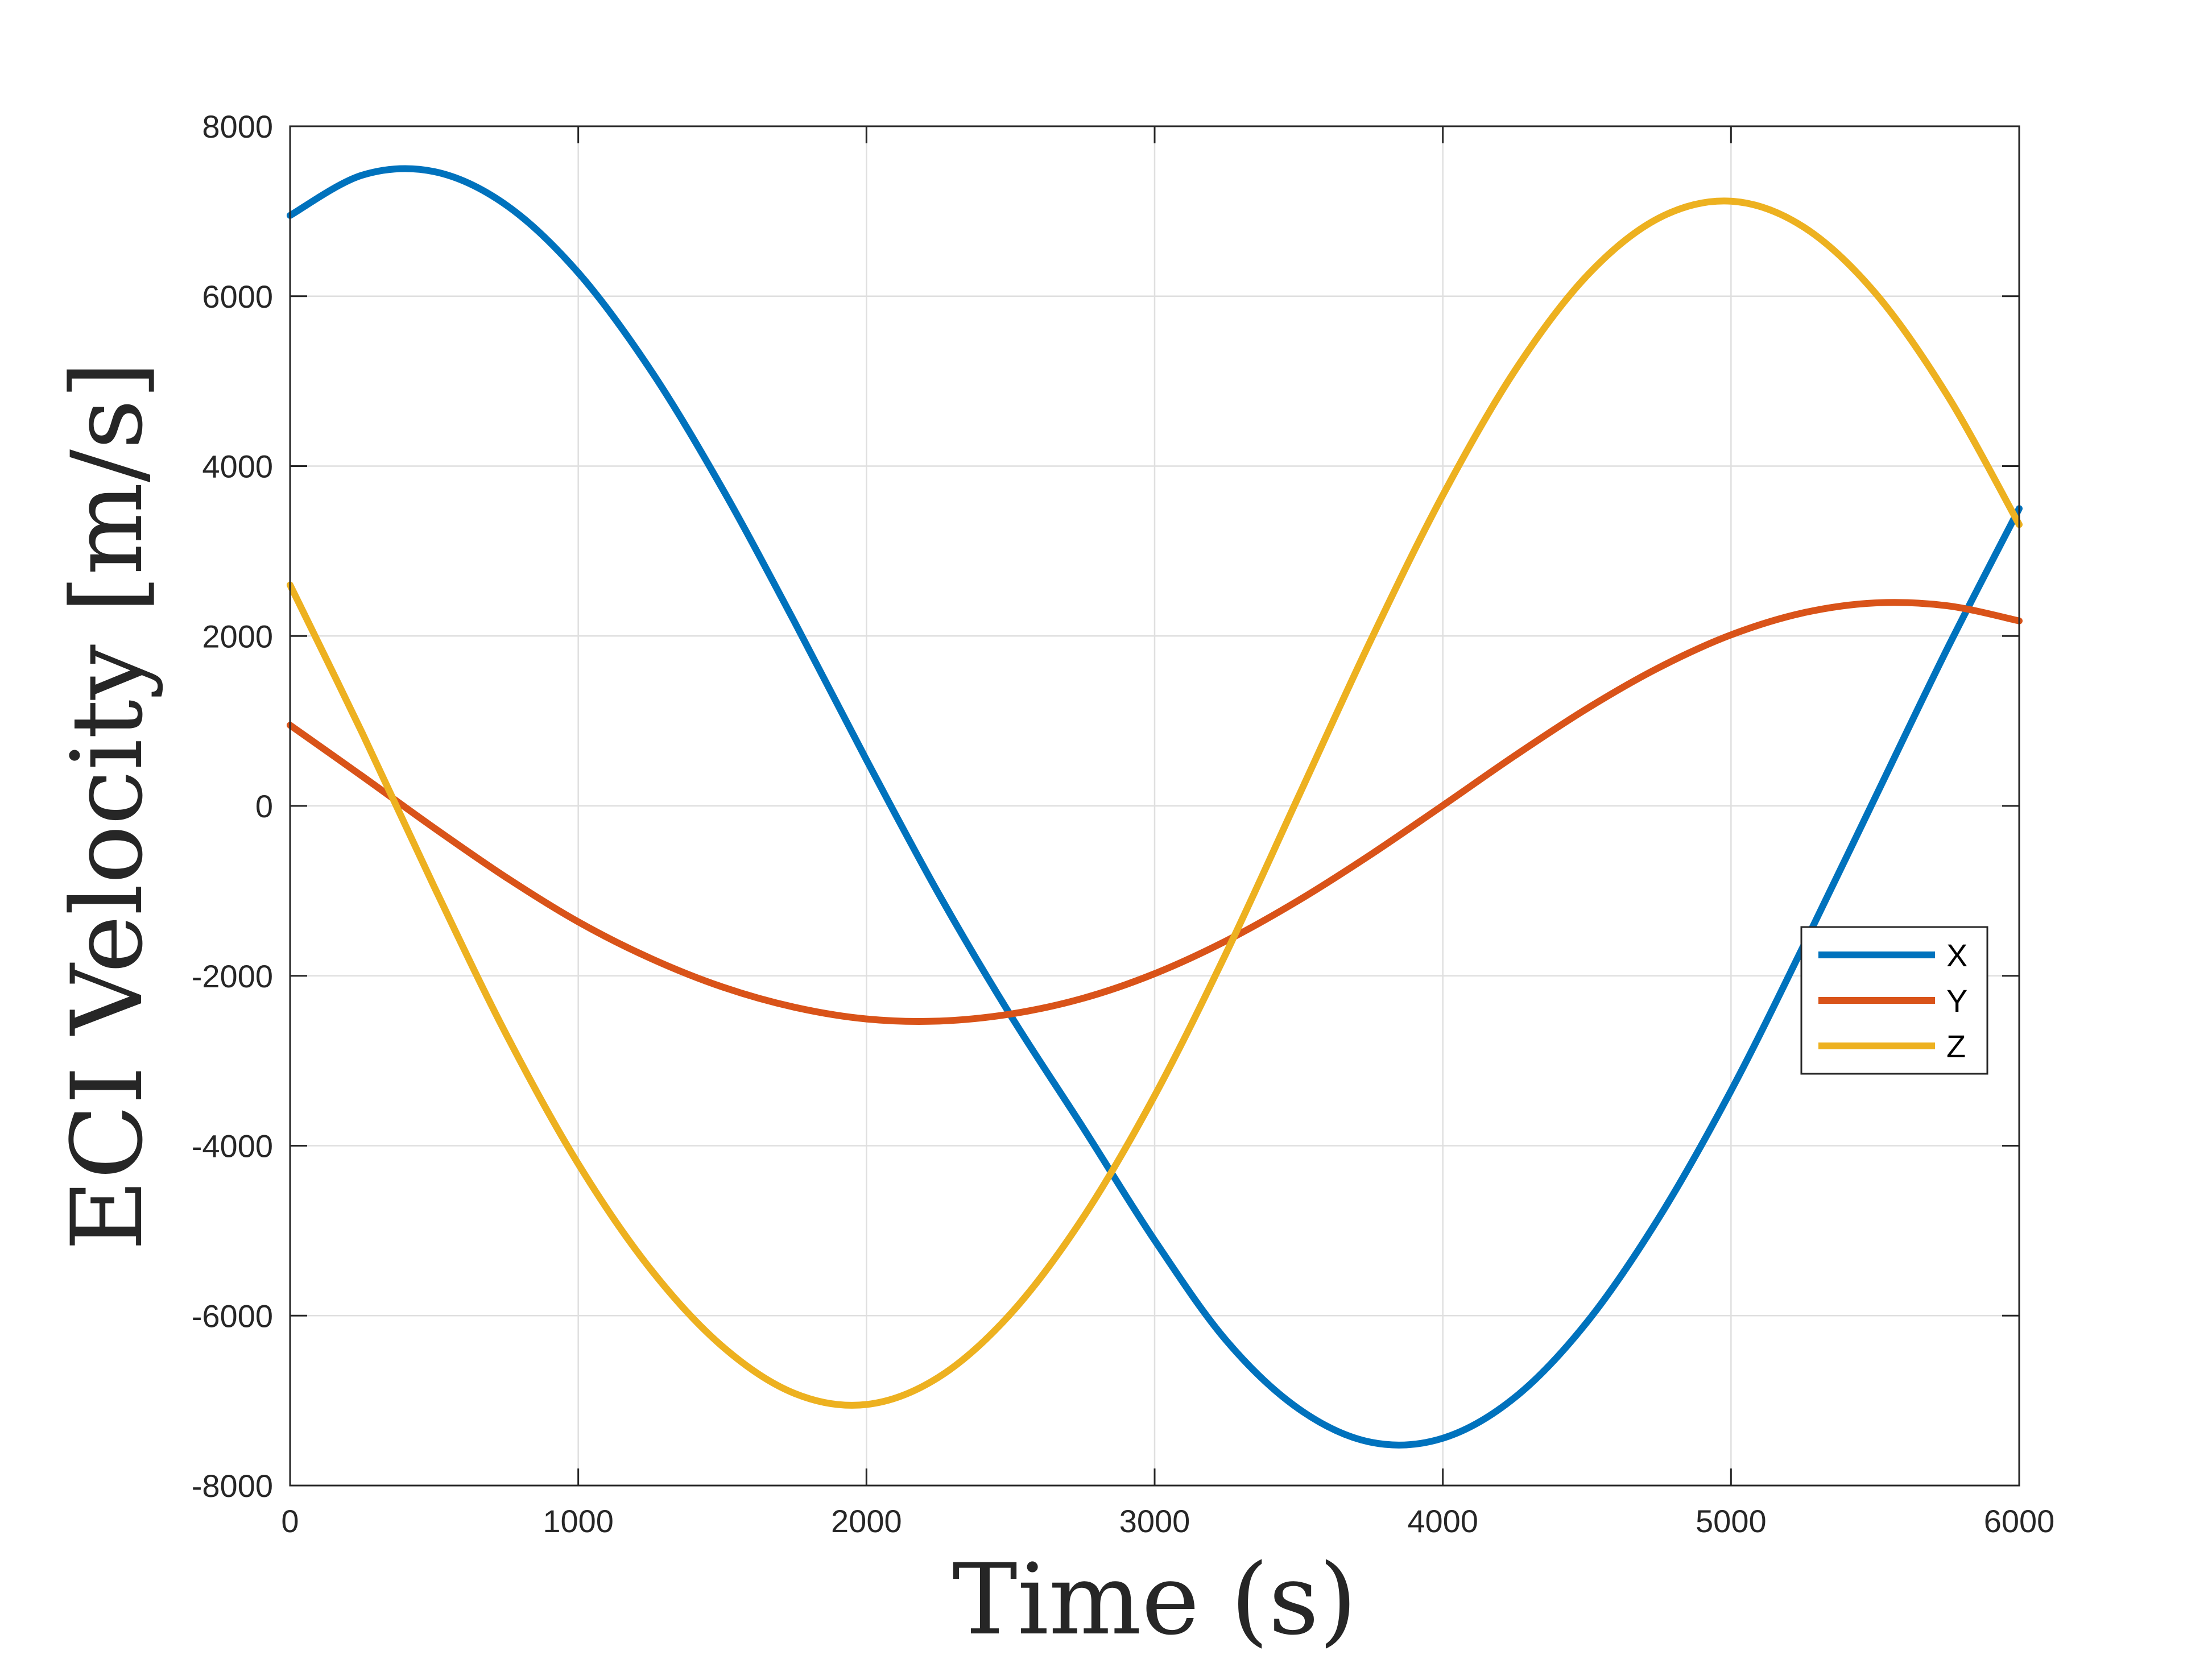  Describe the element at coordinates (1956, 955) in the screenshot. I see `legend-label-x: X` at that location.